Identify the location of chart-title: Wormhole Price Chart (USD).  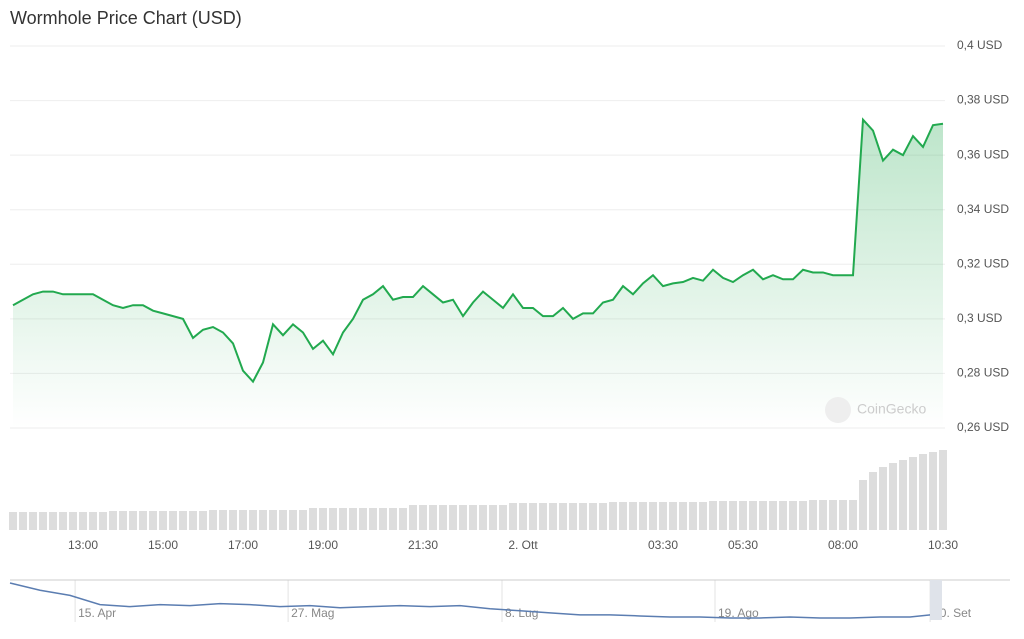
(126, 18).